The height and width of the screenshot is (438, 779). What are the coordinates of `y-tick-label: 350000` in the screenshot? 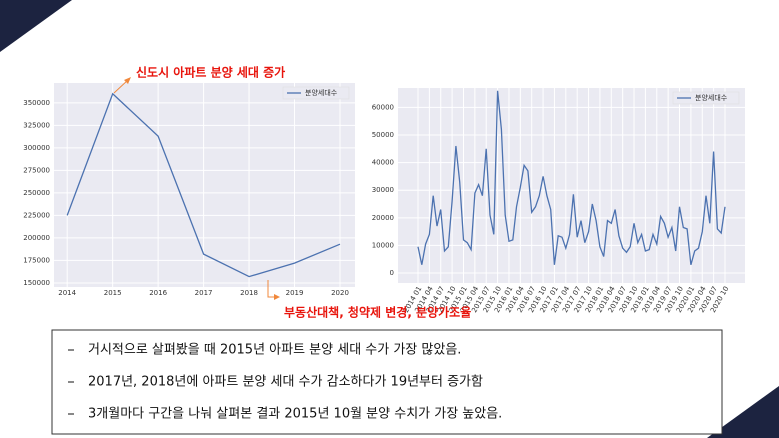 It's located at (36, 103).